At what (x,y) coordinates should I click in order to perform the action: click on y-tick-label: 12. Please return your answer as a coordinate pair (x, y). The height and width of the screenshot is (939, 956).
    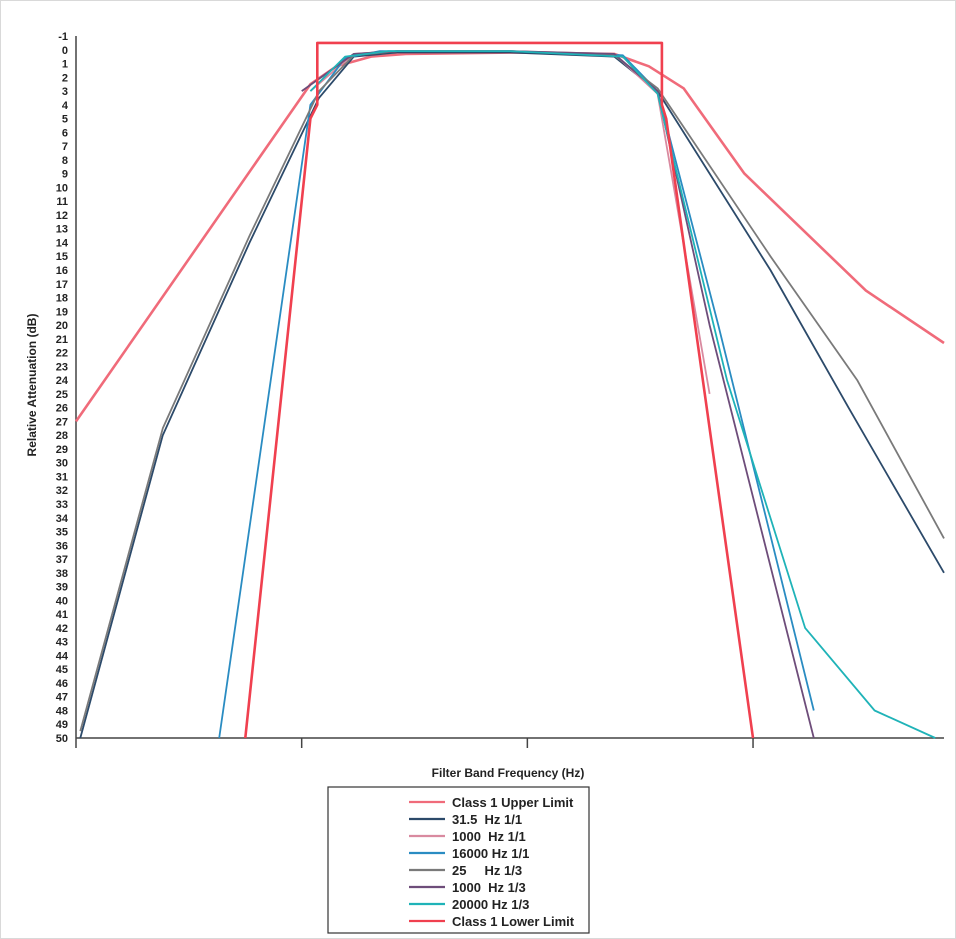
    Looking at the image, I should click on (62, 216).